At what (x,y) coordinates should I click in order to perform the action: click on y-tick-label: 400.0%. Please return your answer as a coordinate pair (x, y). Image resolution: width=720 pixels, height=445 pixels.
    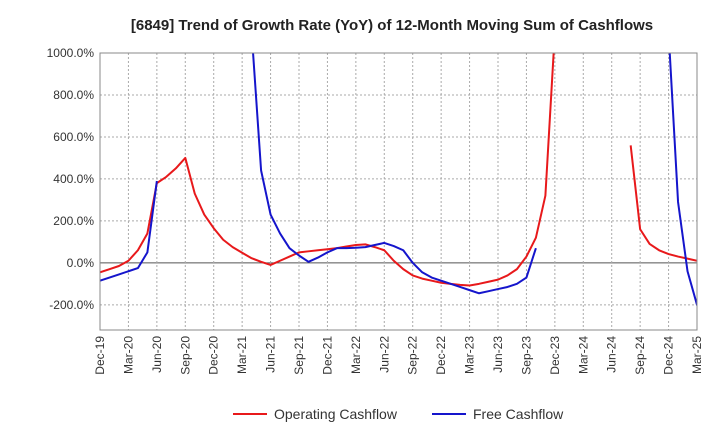
    Looking at the image, I should click on (73, 179).